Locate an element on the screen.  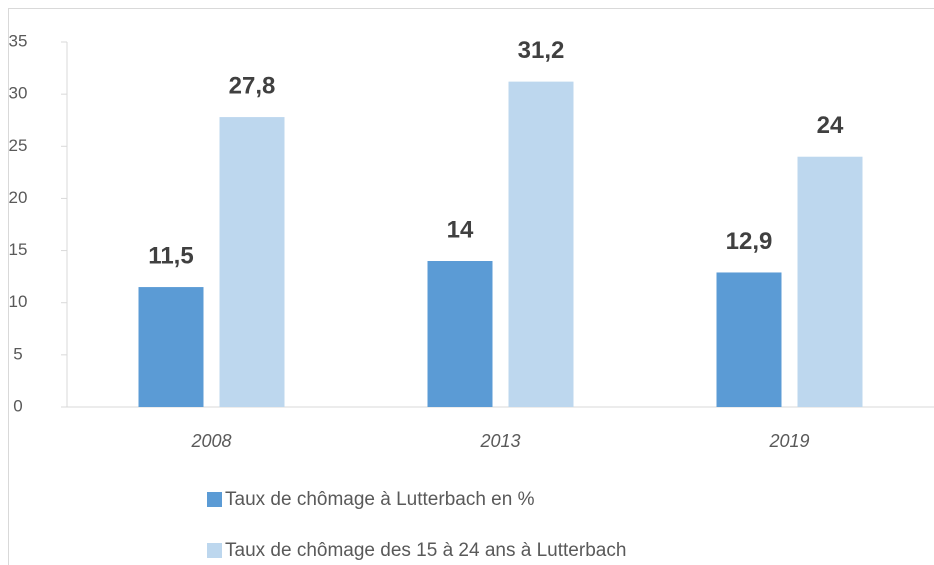
value-label: 31,2 is located at coordinates (541, 50).